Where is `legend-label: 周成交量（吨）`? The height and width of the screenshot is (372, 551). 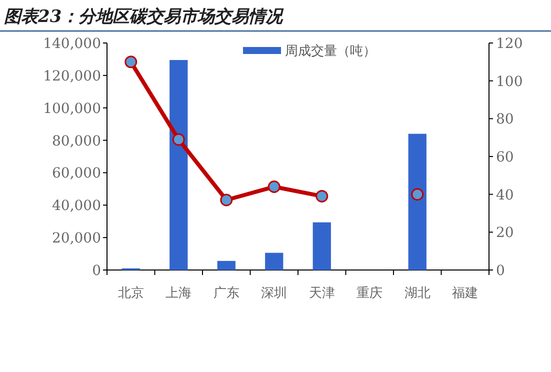
legend-label: 周成交量（吨） is located at coordinates (330, 51).